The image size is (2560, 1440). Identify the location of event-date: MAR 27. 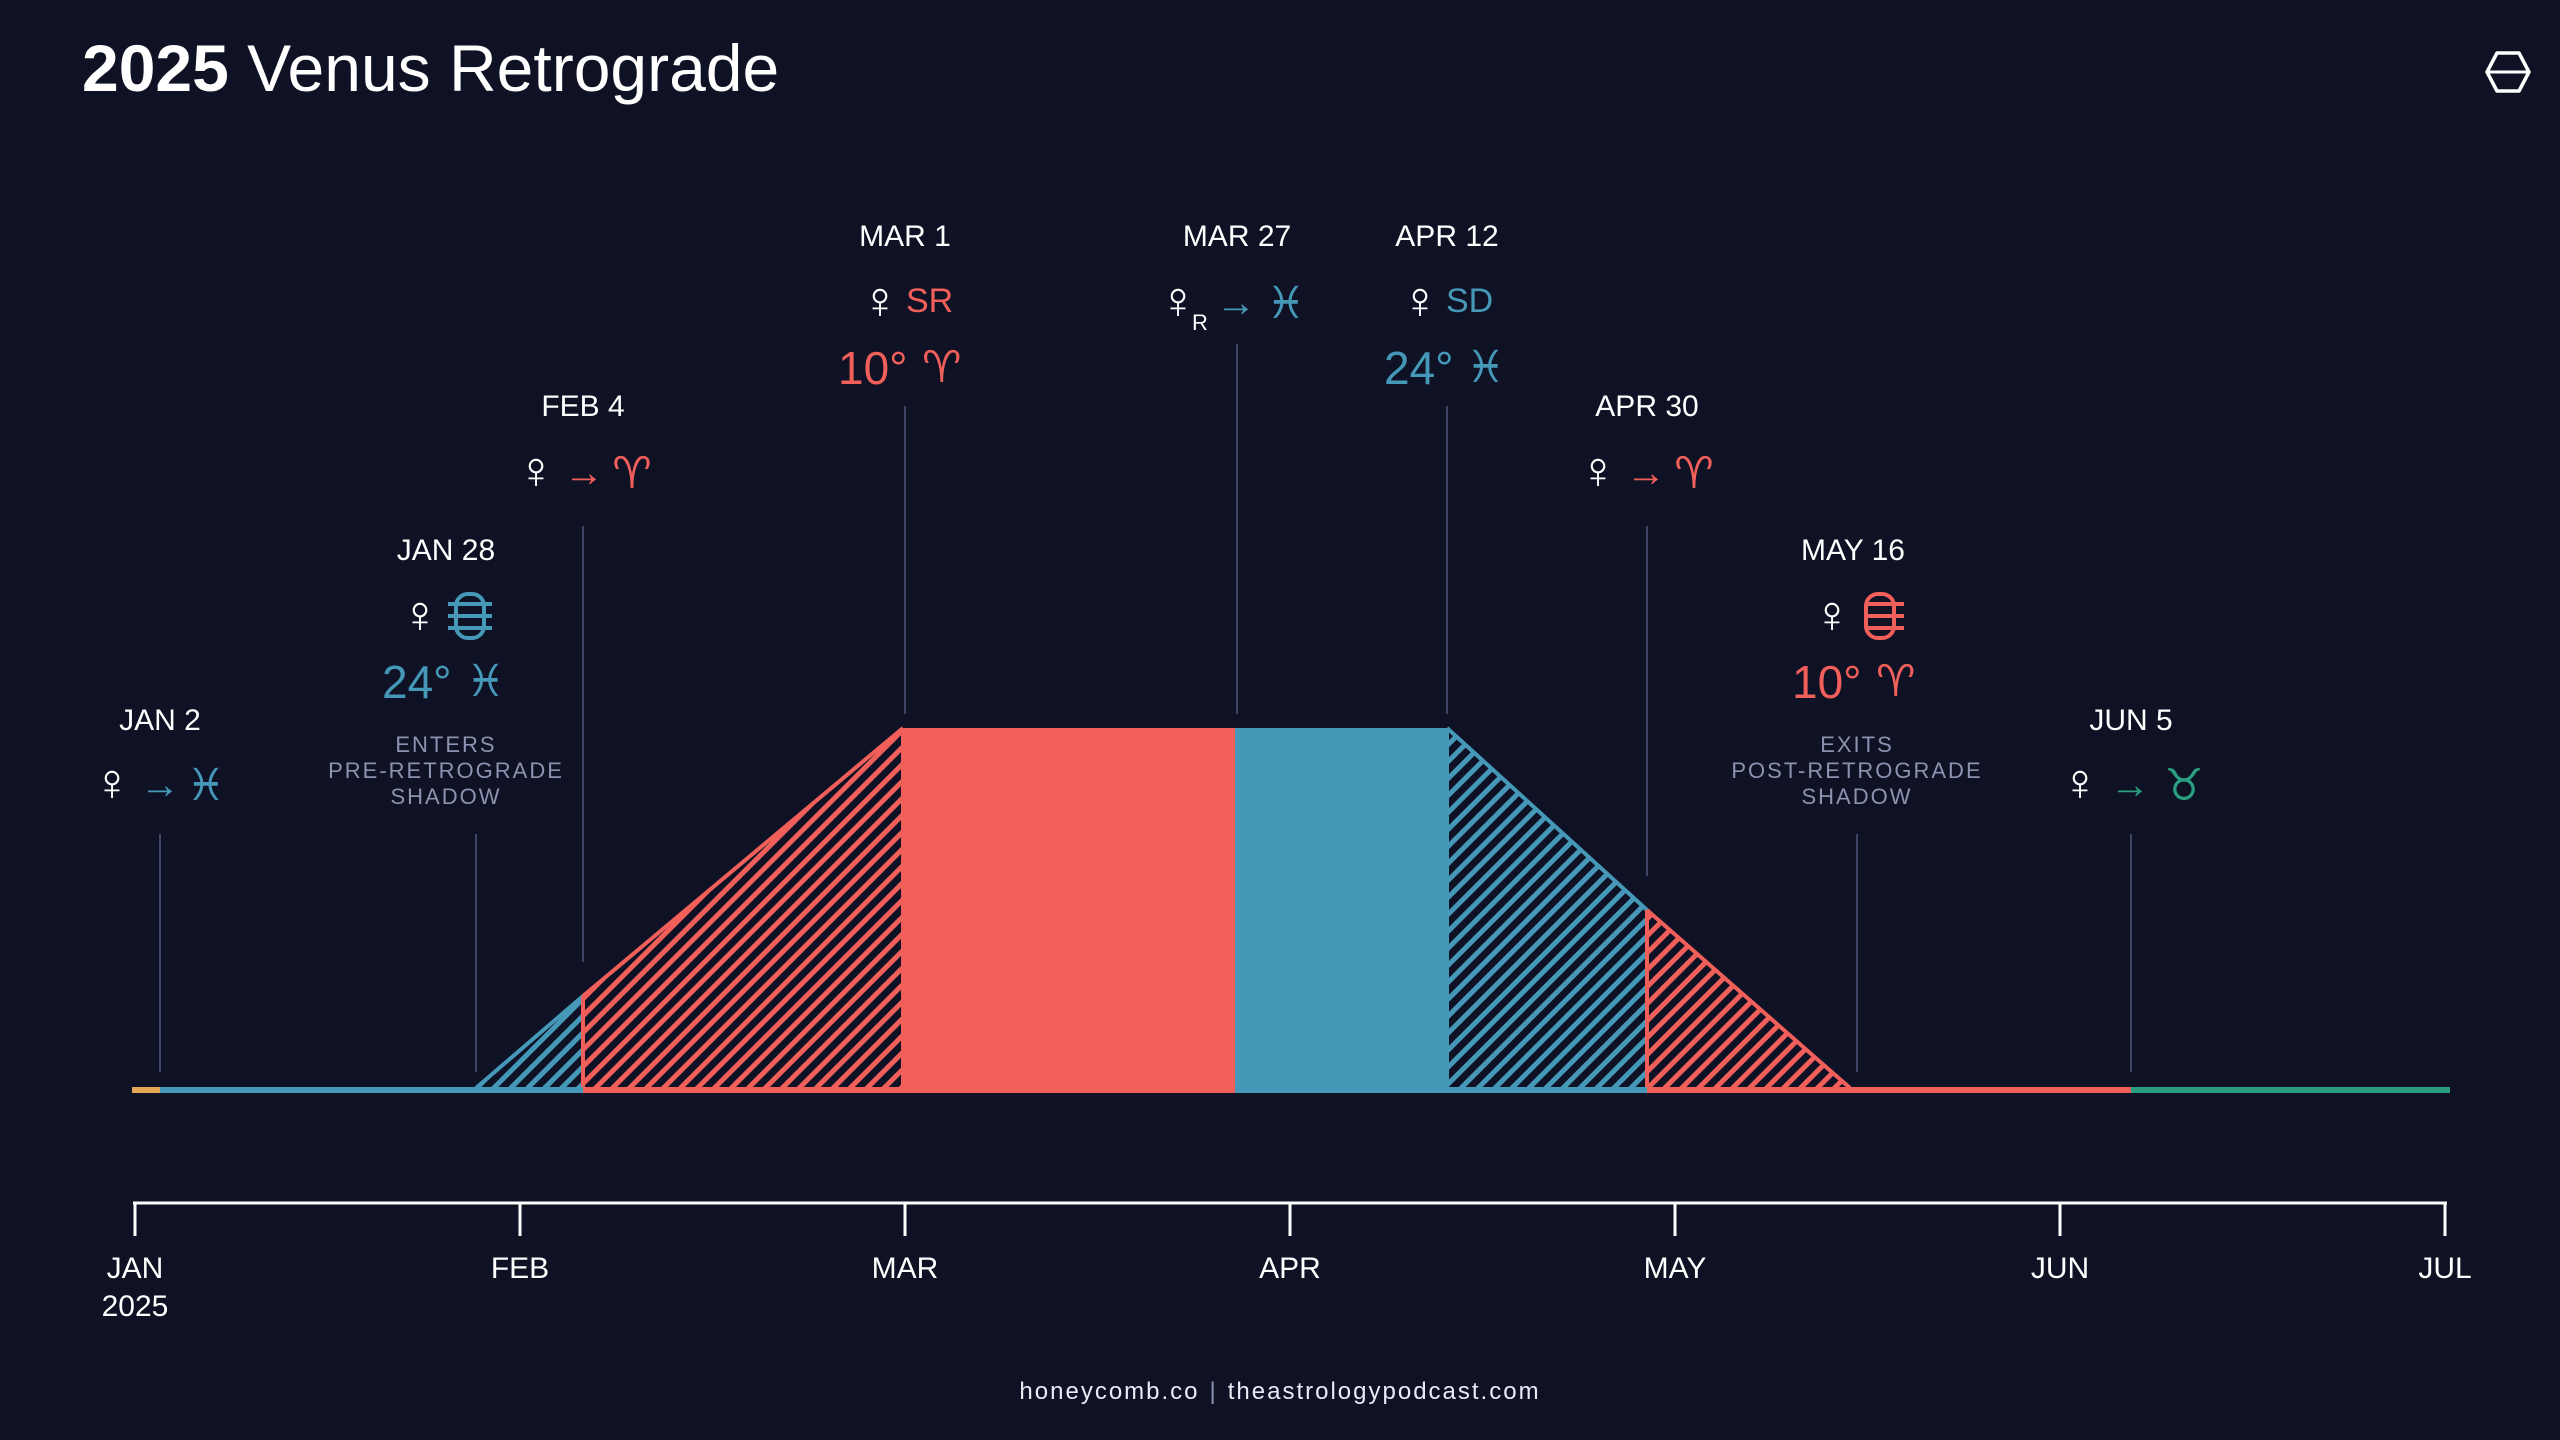
(1237, 236).